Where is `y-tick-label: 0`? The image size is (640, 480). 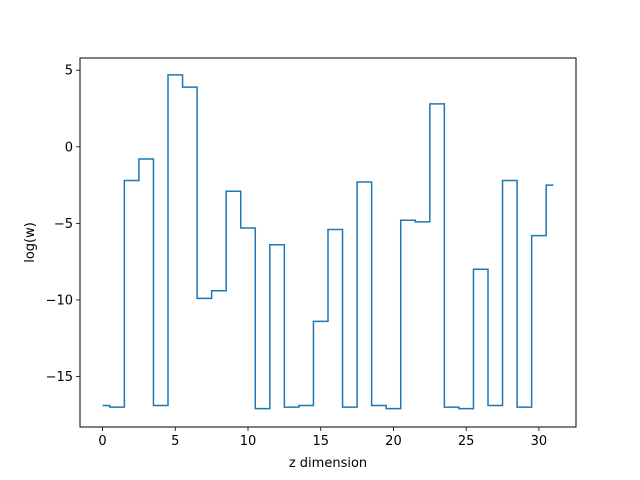 y-tick-label: 0 is located at coordinates (69, 147).